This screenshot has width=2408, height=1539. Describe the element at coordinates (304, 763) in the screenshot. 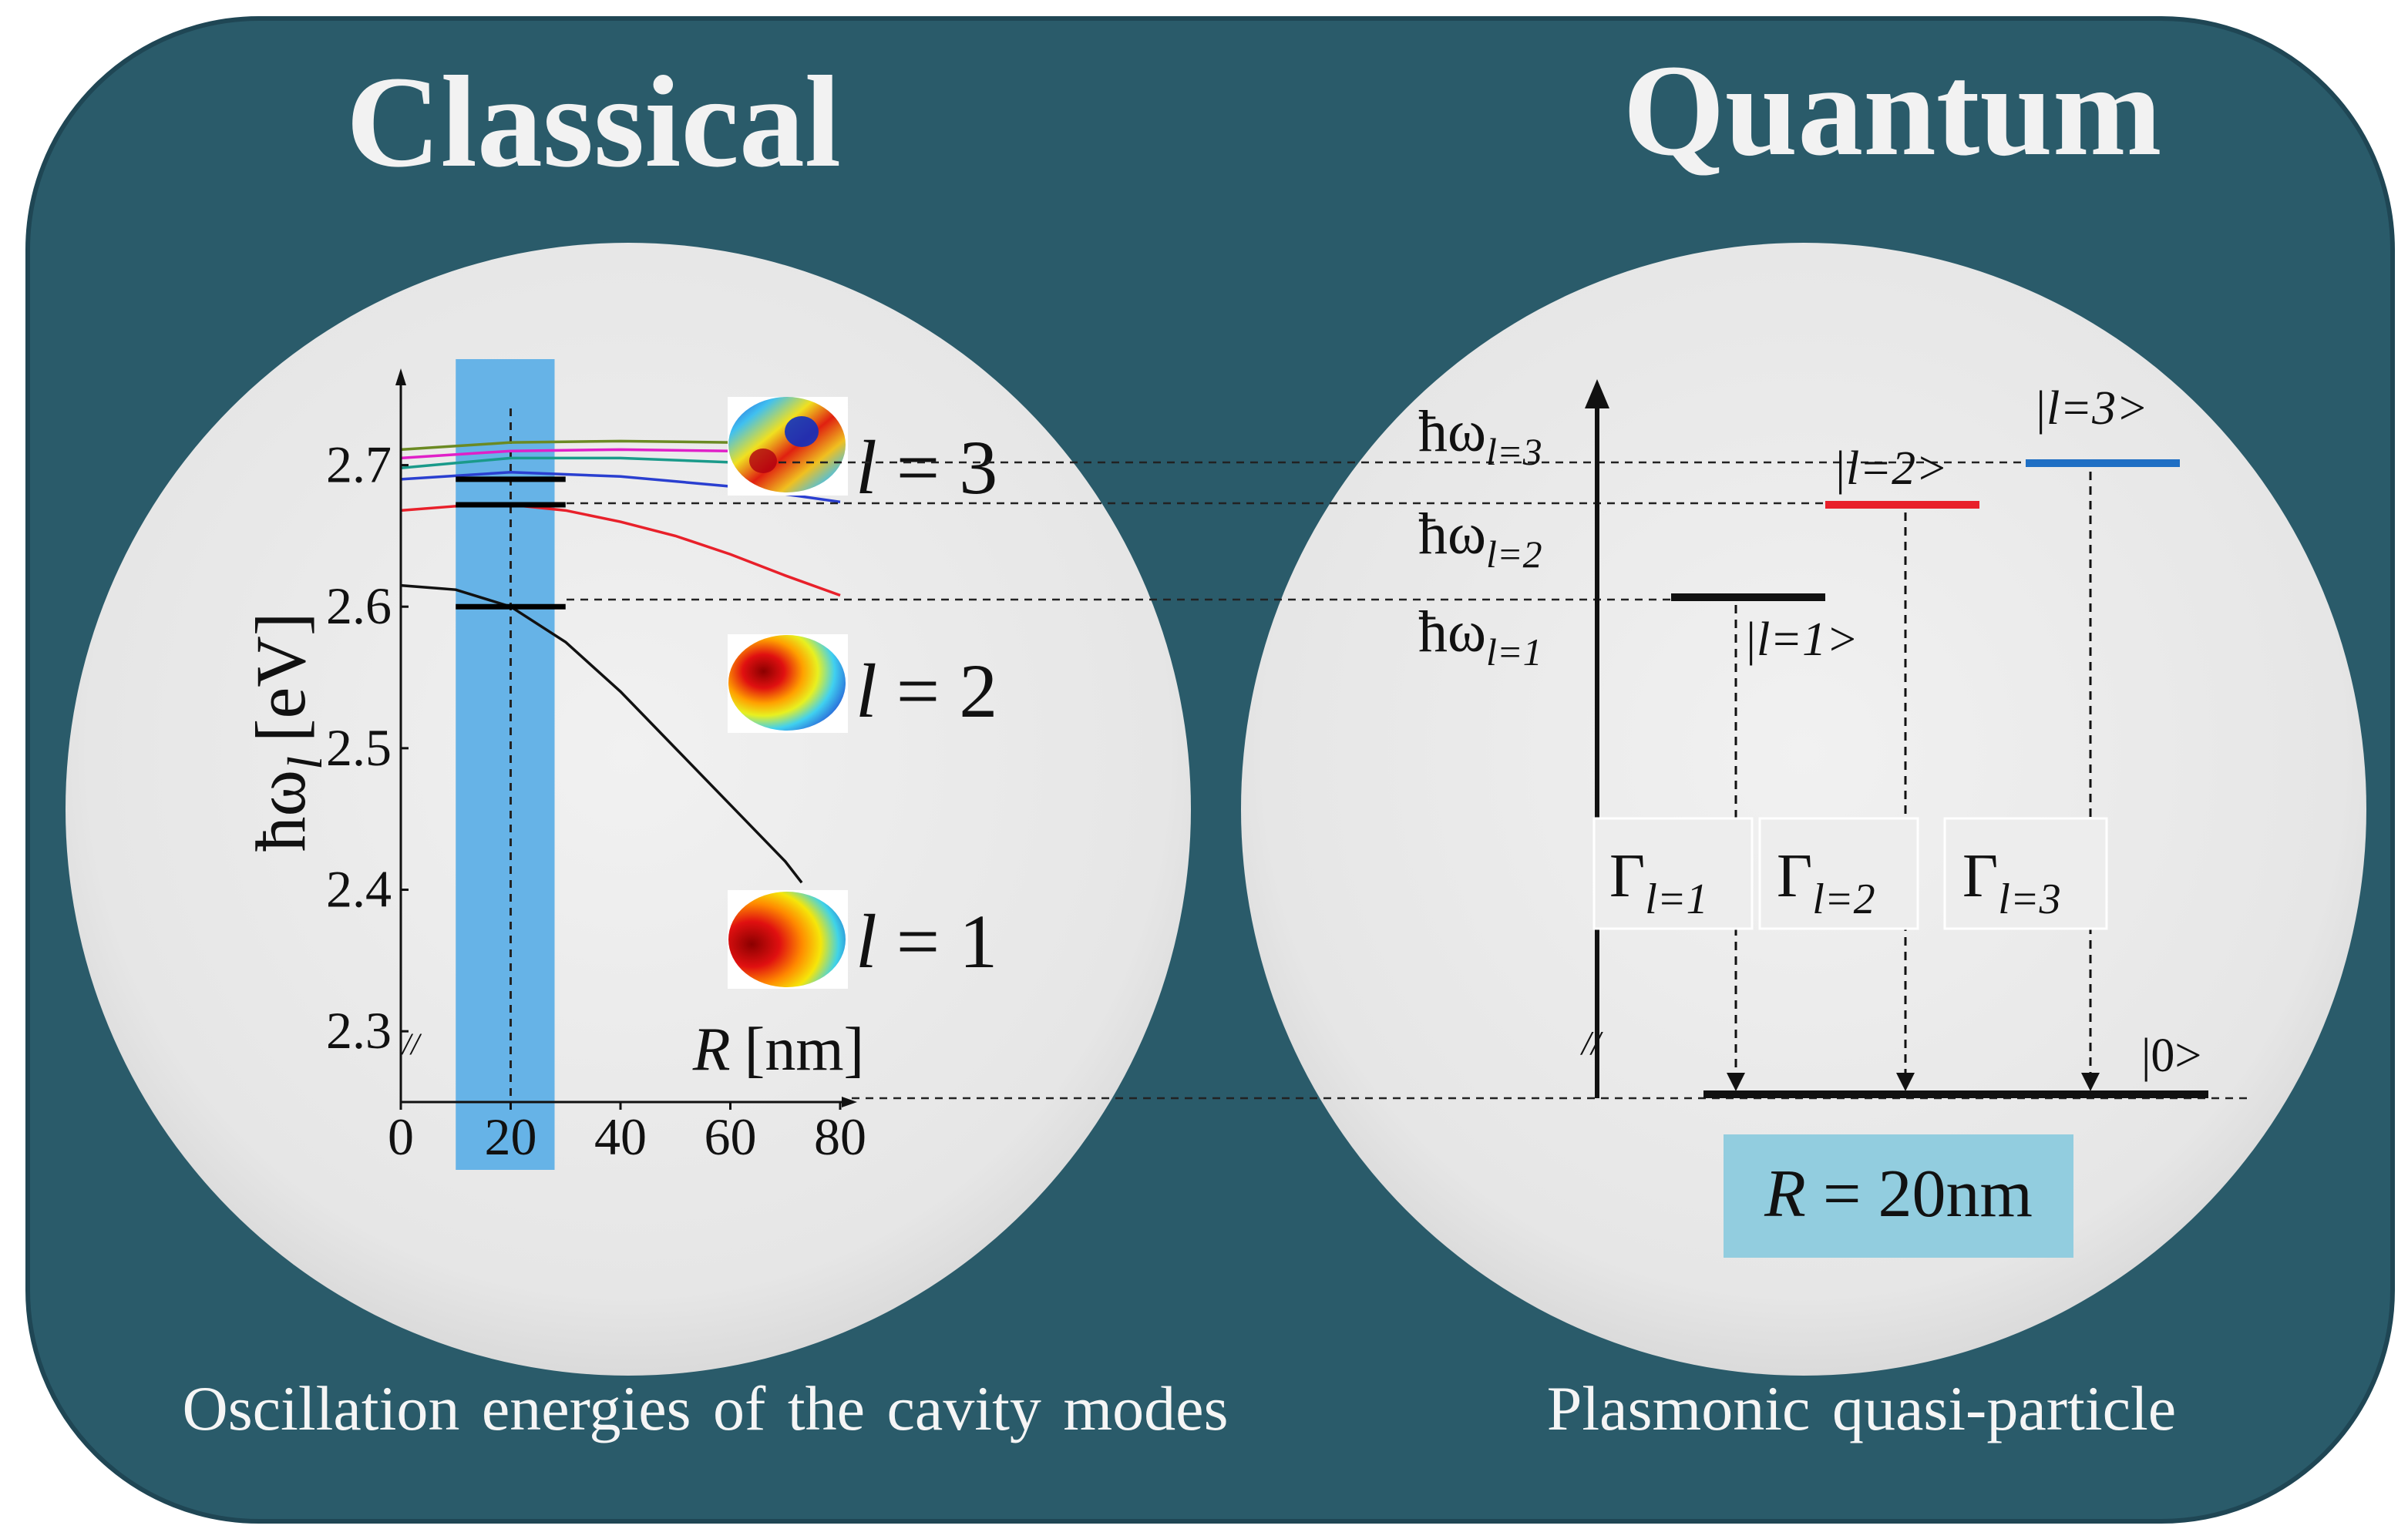

I see `y-axis-label-subscript: l` at that location.